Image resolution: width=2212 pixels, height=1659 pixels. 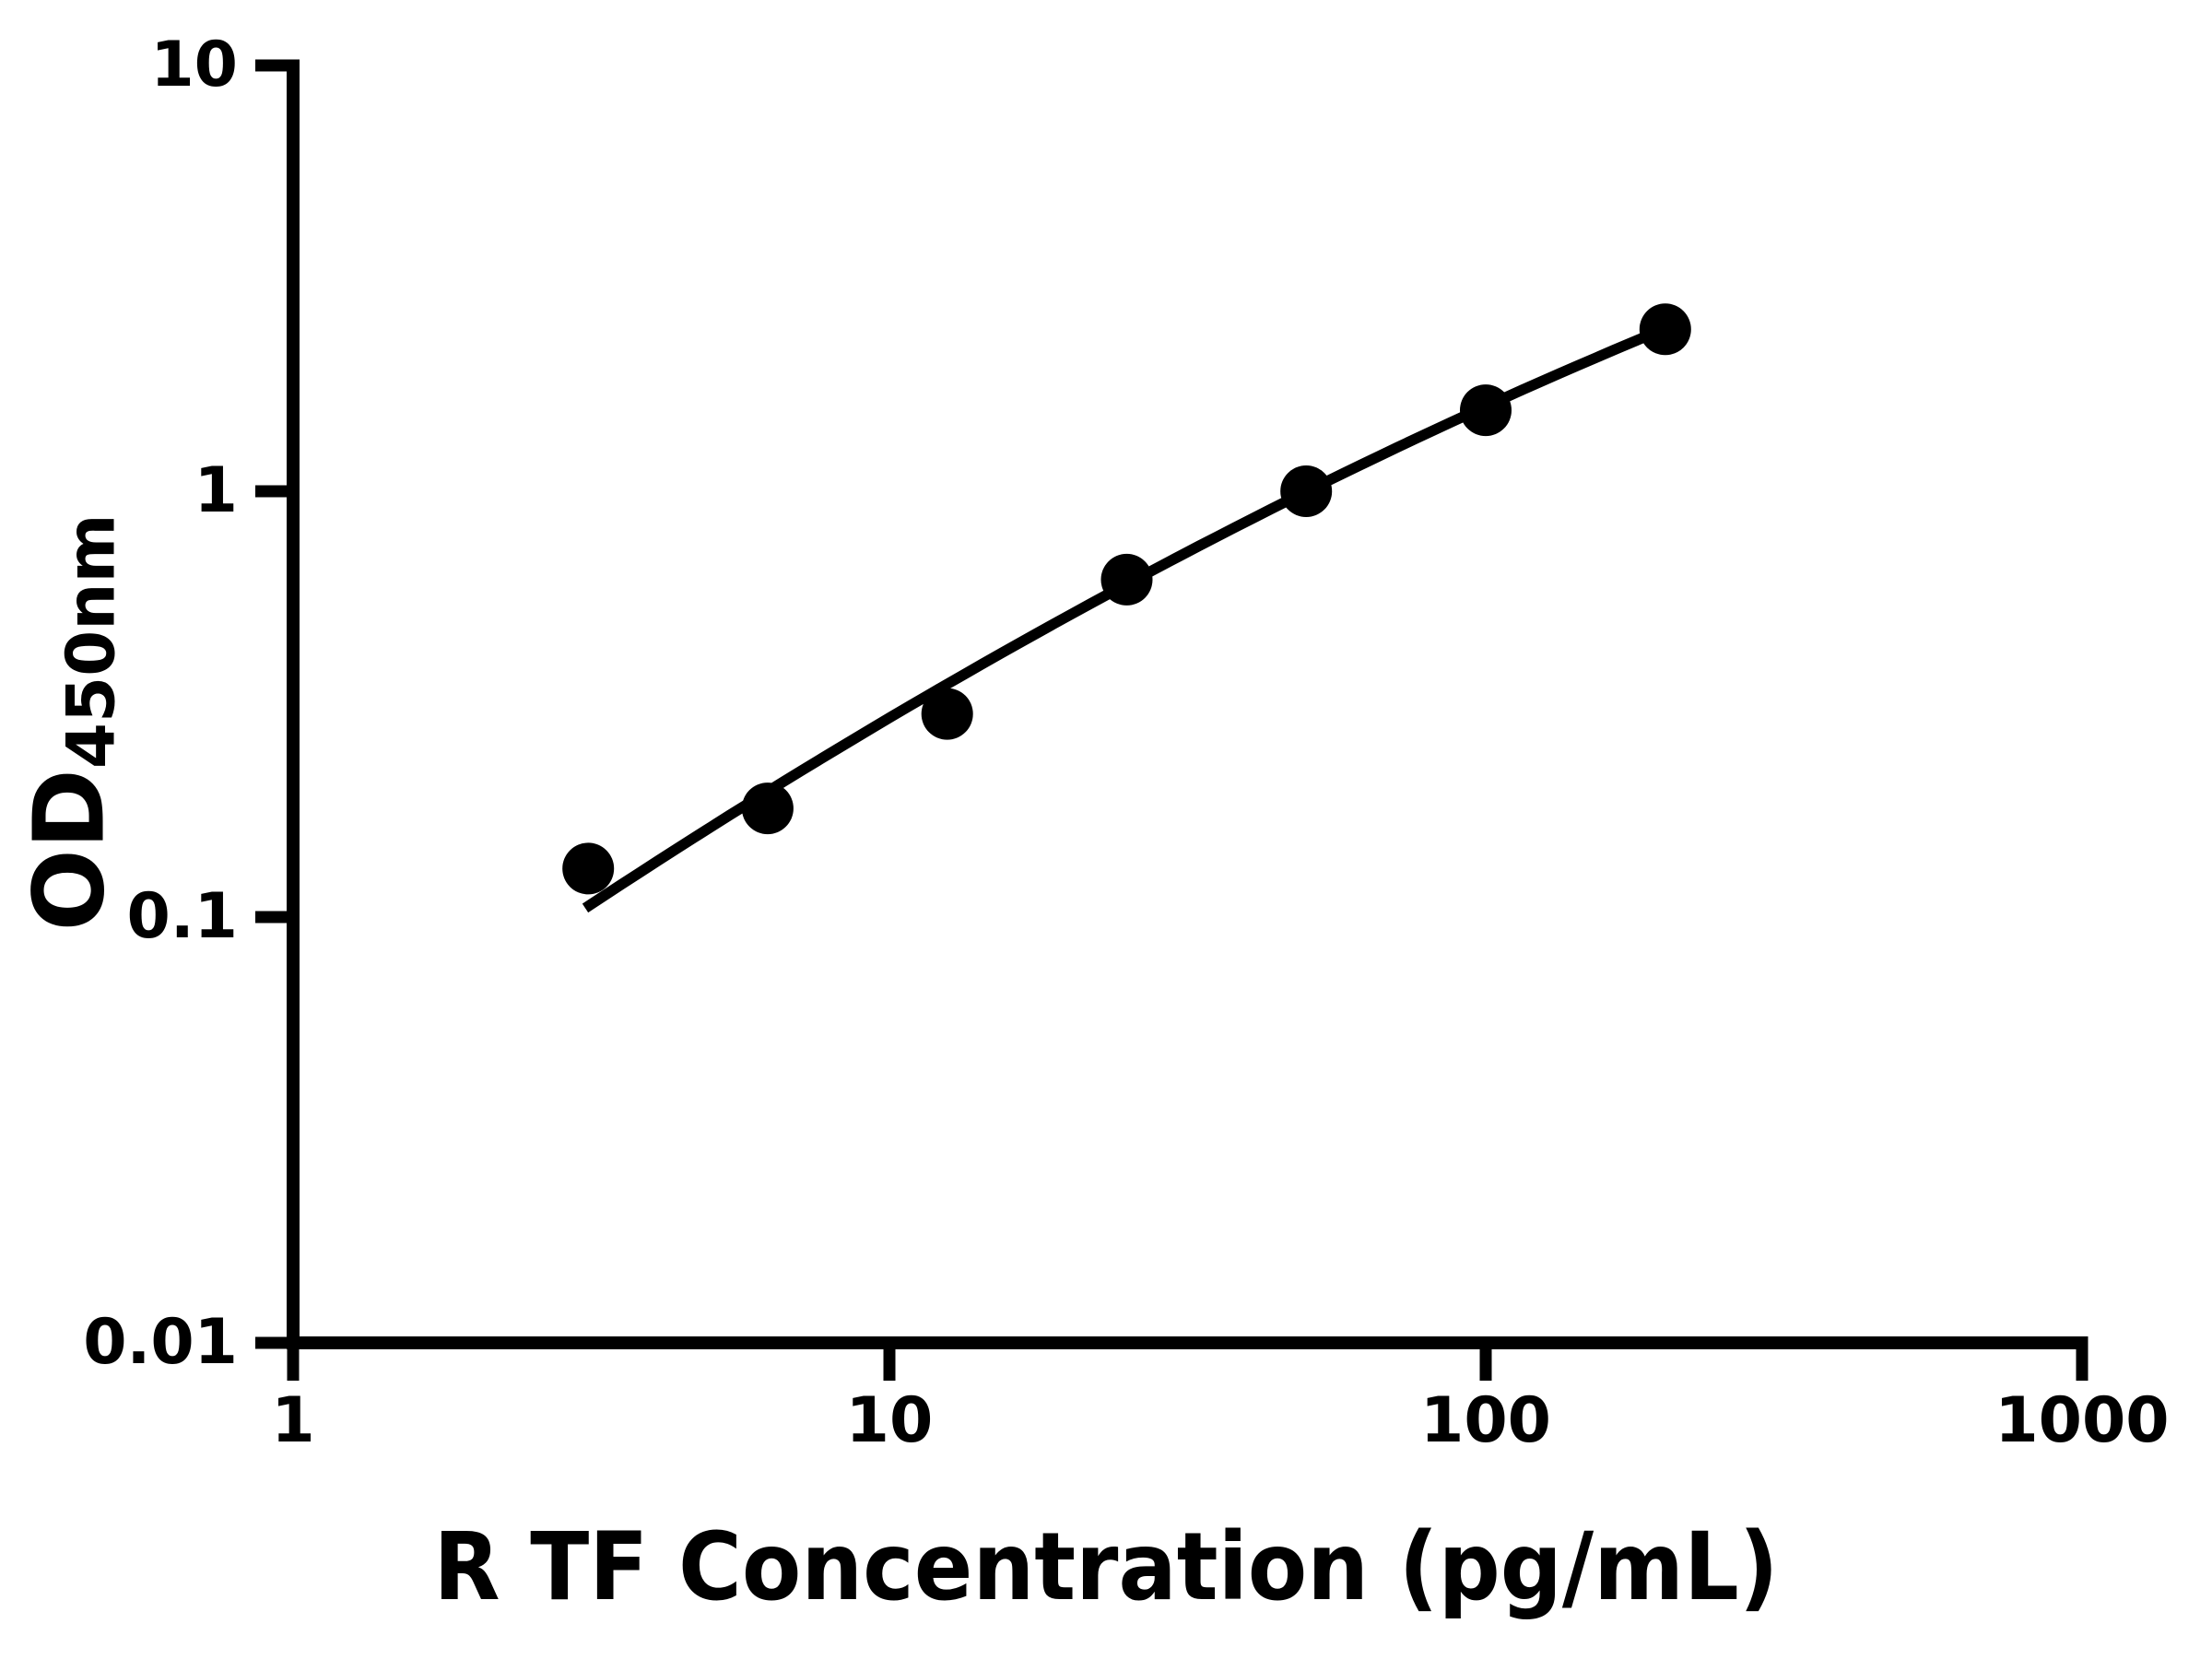 I want to click on x-axis-title: R TF Concentration (pg/mL), so click(x=1106, y=1567).